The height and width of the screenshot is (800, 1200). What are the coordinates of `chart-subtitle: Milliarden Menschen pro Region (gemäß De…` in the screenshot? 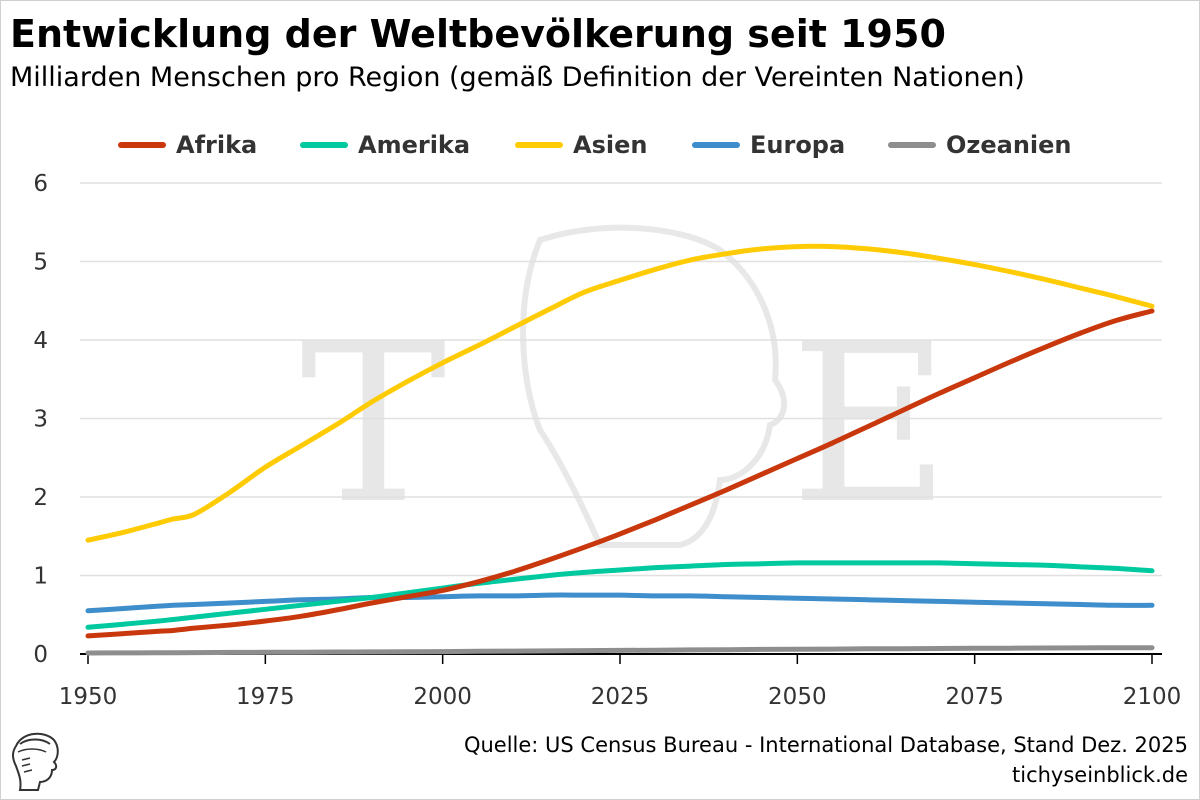 It's located at (517, 77).